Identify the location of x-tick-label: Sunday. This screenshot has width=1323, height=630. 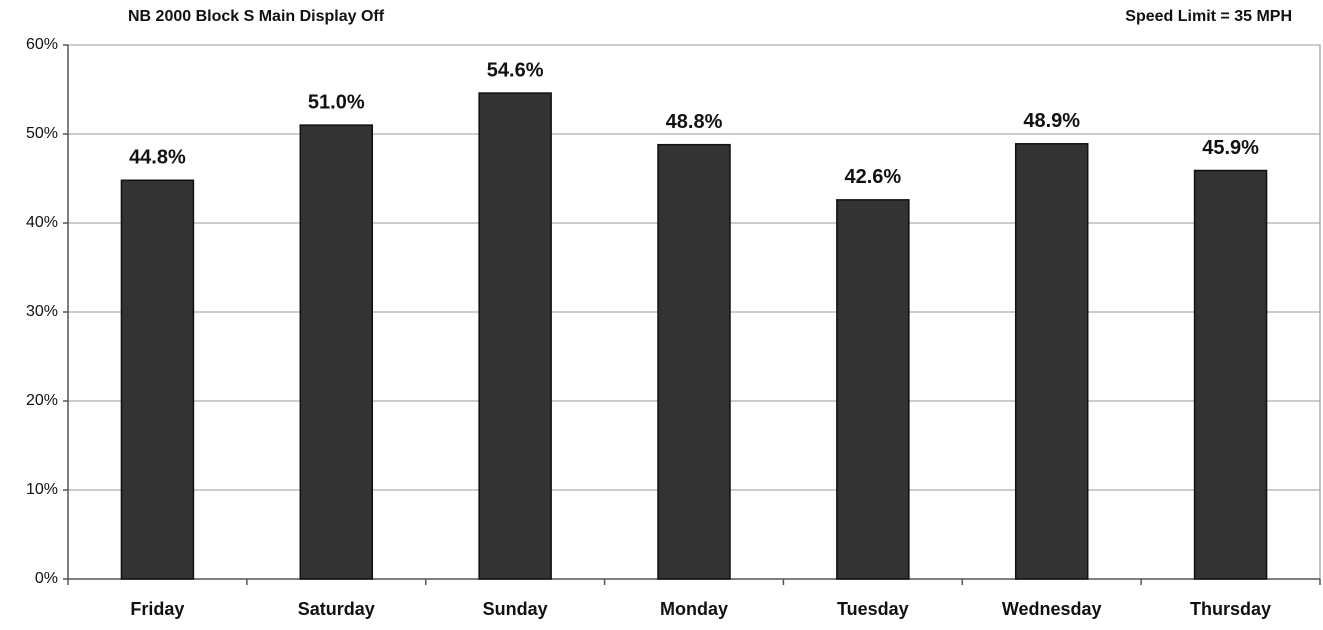
(515, 609).